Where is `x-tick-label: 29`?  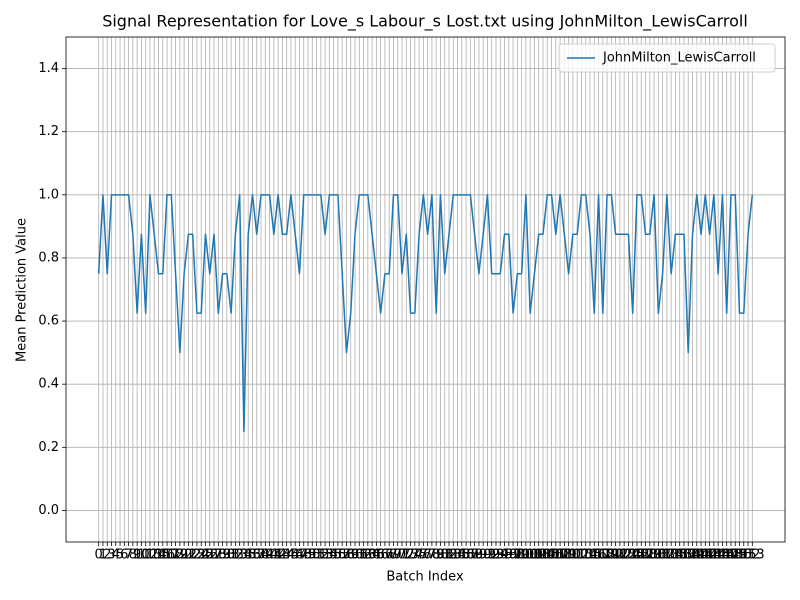
x-tick-label: 29 is located at coordinates (222, 555).